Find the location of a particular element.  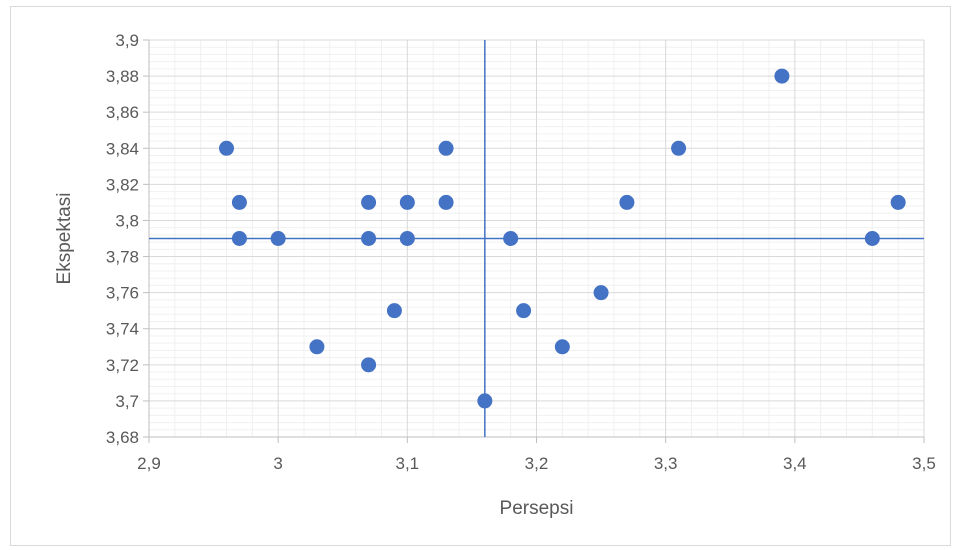

y-tick-label: 3,9 is located at coordinates (127, 40).